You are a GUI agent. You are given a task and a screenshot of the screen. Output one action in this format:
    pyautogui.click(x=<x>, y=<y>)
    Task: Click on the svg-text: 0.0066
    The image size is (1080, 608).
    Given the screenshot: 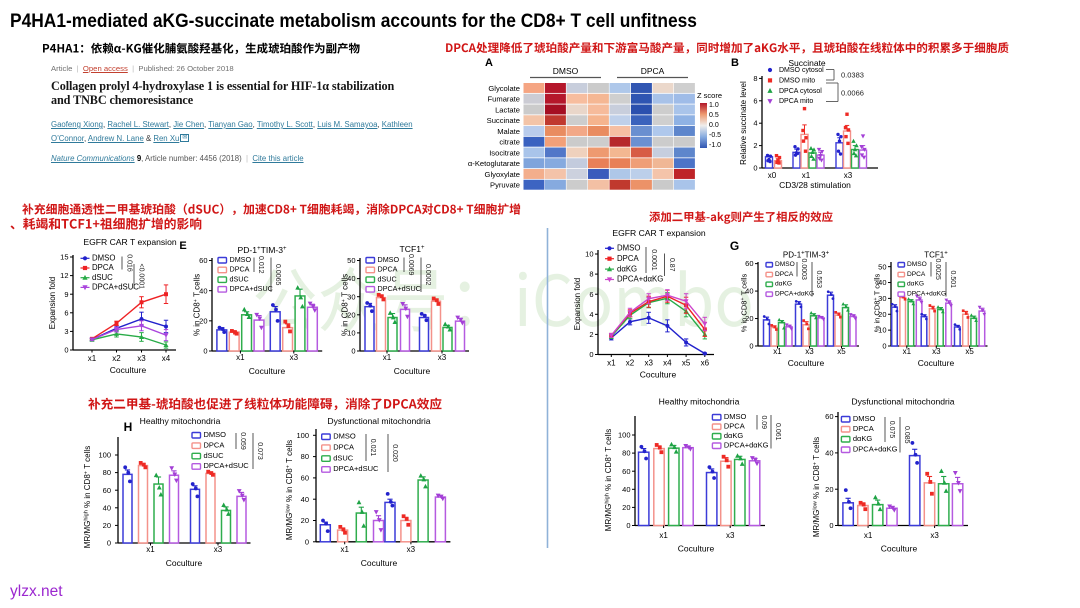 What is the action you would take?
    pyautogui.click(x=852, y=93)
    